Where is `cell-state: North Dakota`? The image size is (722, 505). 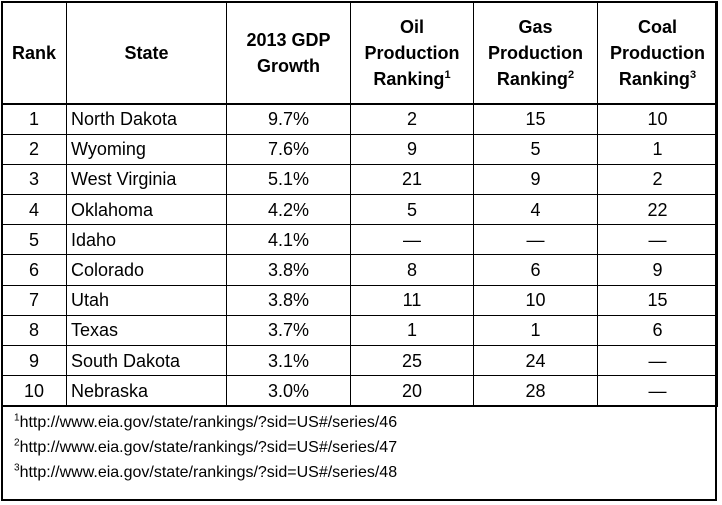
cell-state: North Dakota is located at coordinates (146, 119).